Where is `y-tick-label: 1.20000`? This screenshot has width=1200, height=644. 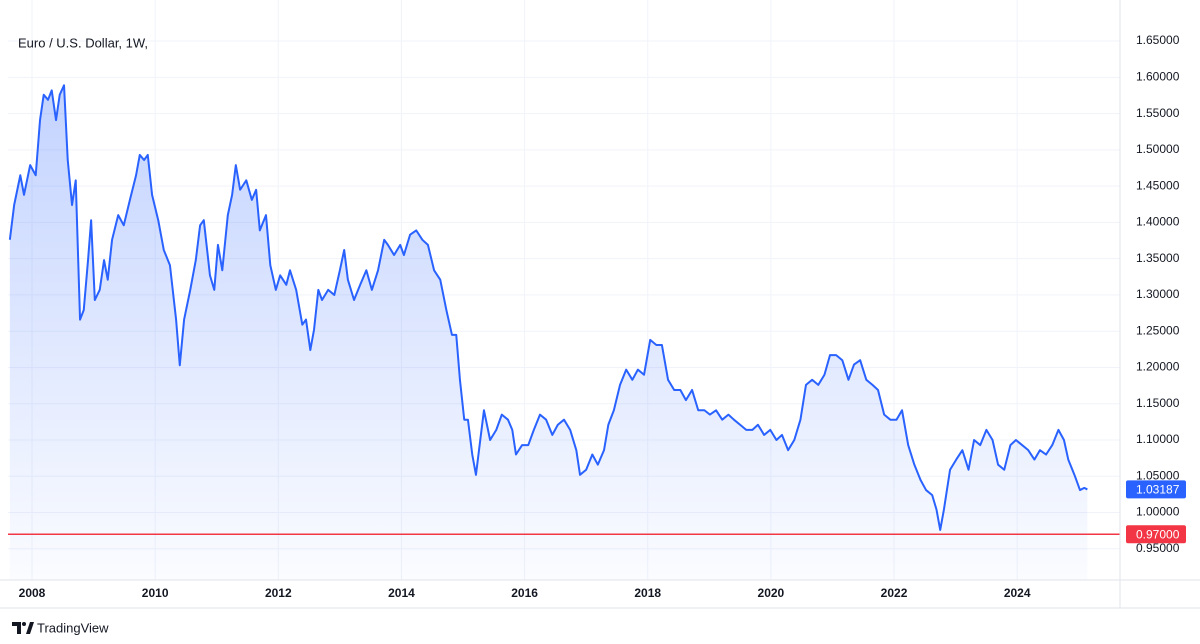 y-tick-label: 1.20000 is located at coordinates (1158, 367).